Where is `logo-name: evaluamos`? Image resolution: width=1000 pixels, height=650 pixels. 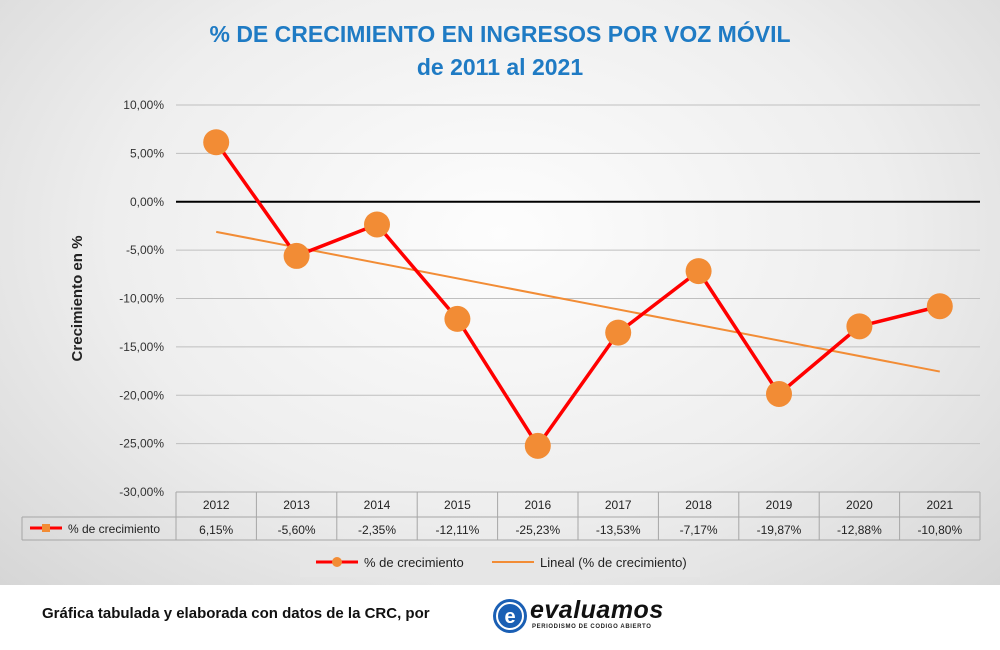
logo-name: evaluamos is located at coordinates (597, 610).